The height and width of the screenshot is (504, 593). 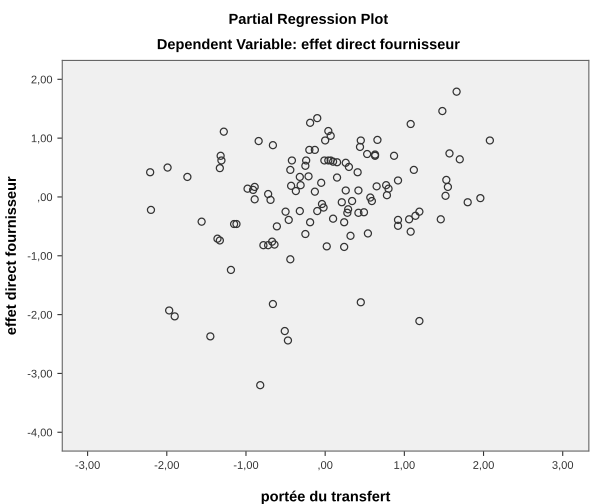 I want to click on x-tick-label: 1,00, so click(x=404, y=465).